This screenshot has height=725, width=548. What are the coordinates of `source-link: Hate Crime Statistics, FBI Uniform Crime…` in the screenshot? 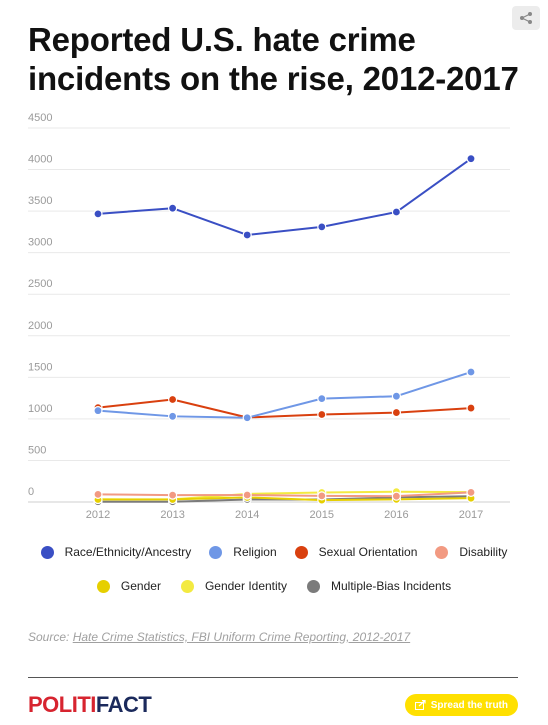 It's located at (241, 637).